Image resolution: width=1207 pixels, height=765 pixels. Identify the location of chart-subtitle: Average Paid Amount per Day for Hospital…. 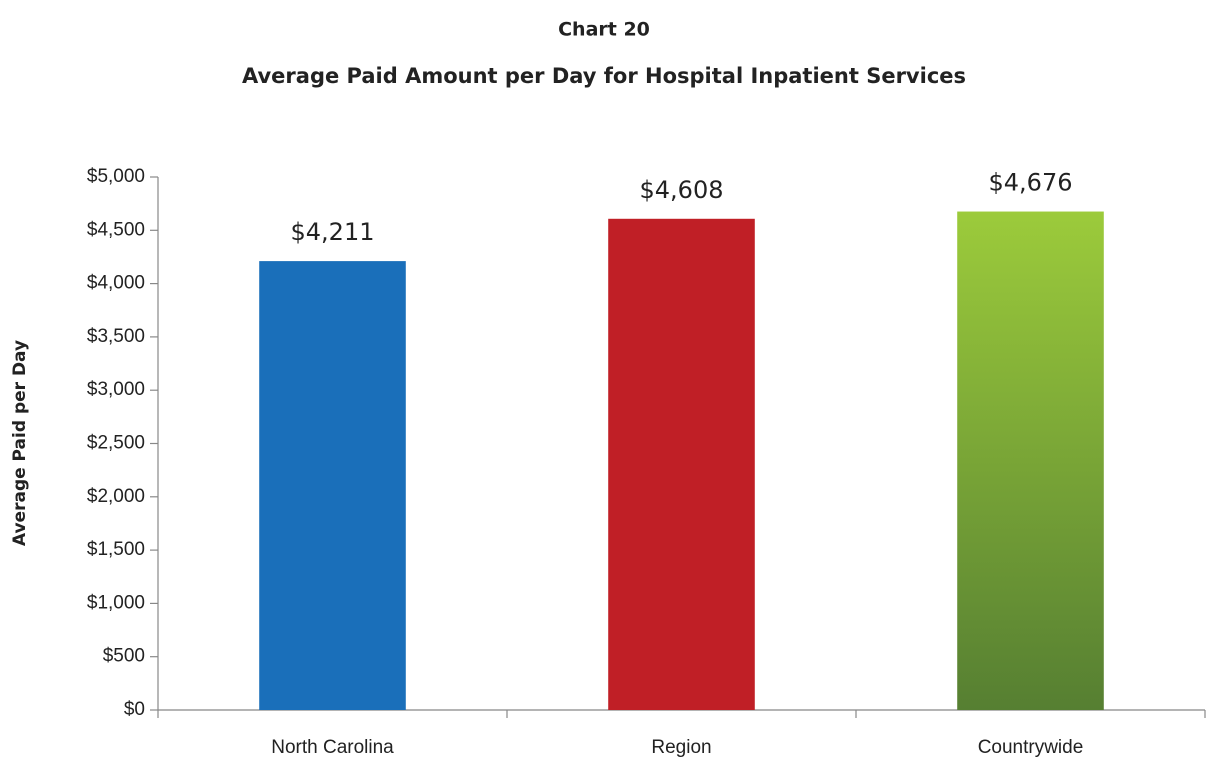
(604, 76).